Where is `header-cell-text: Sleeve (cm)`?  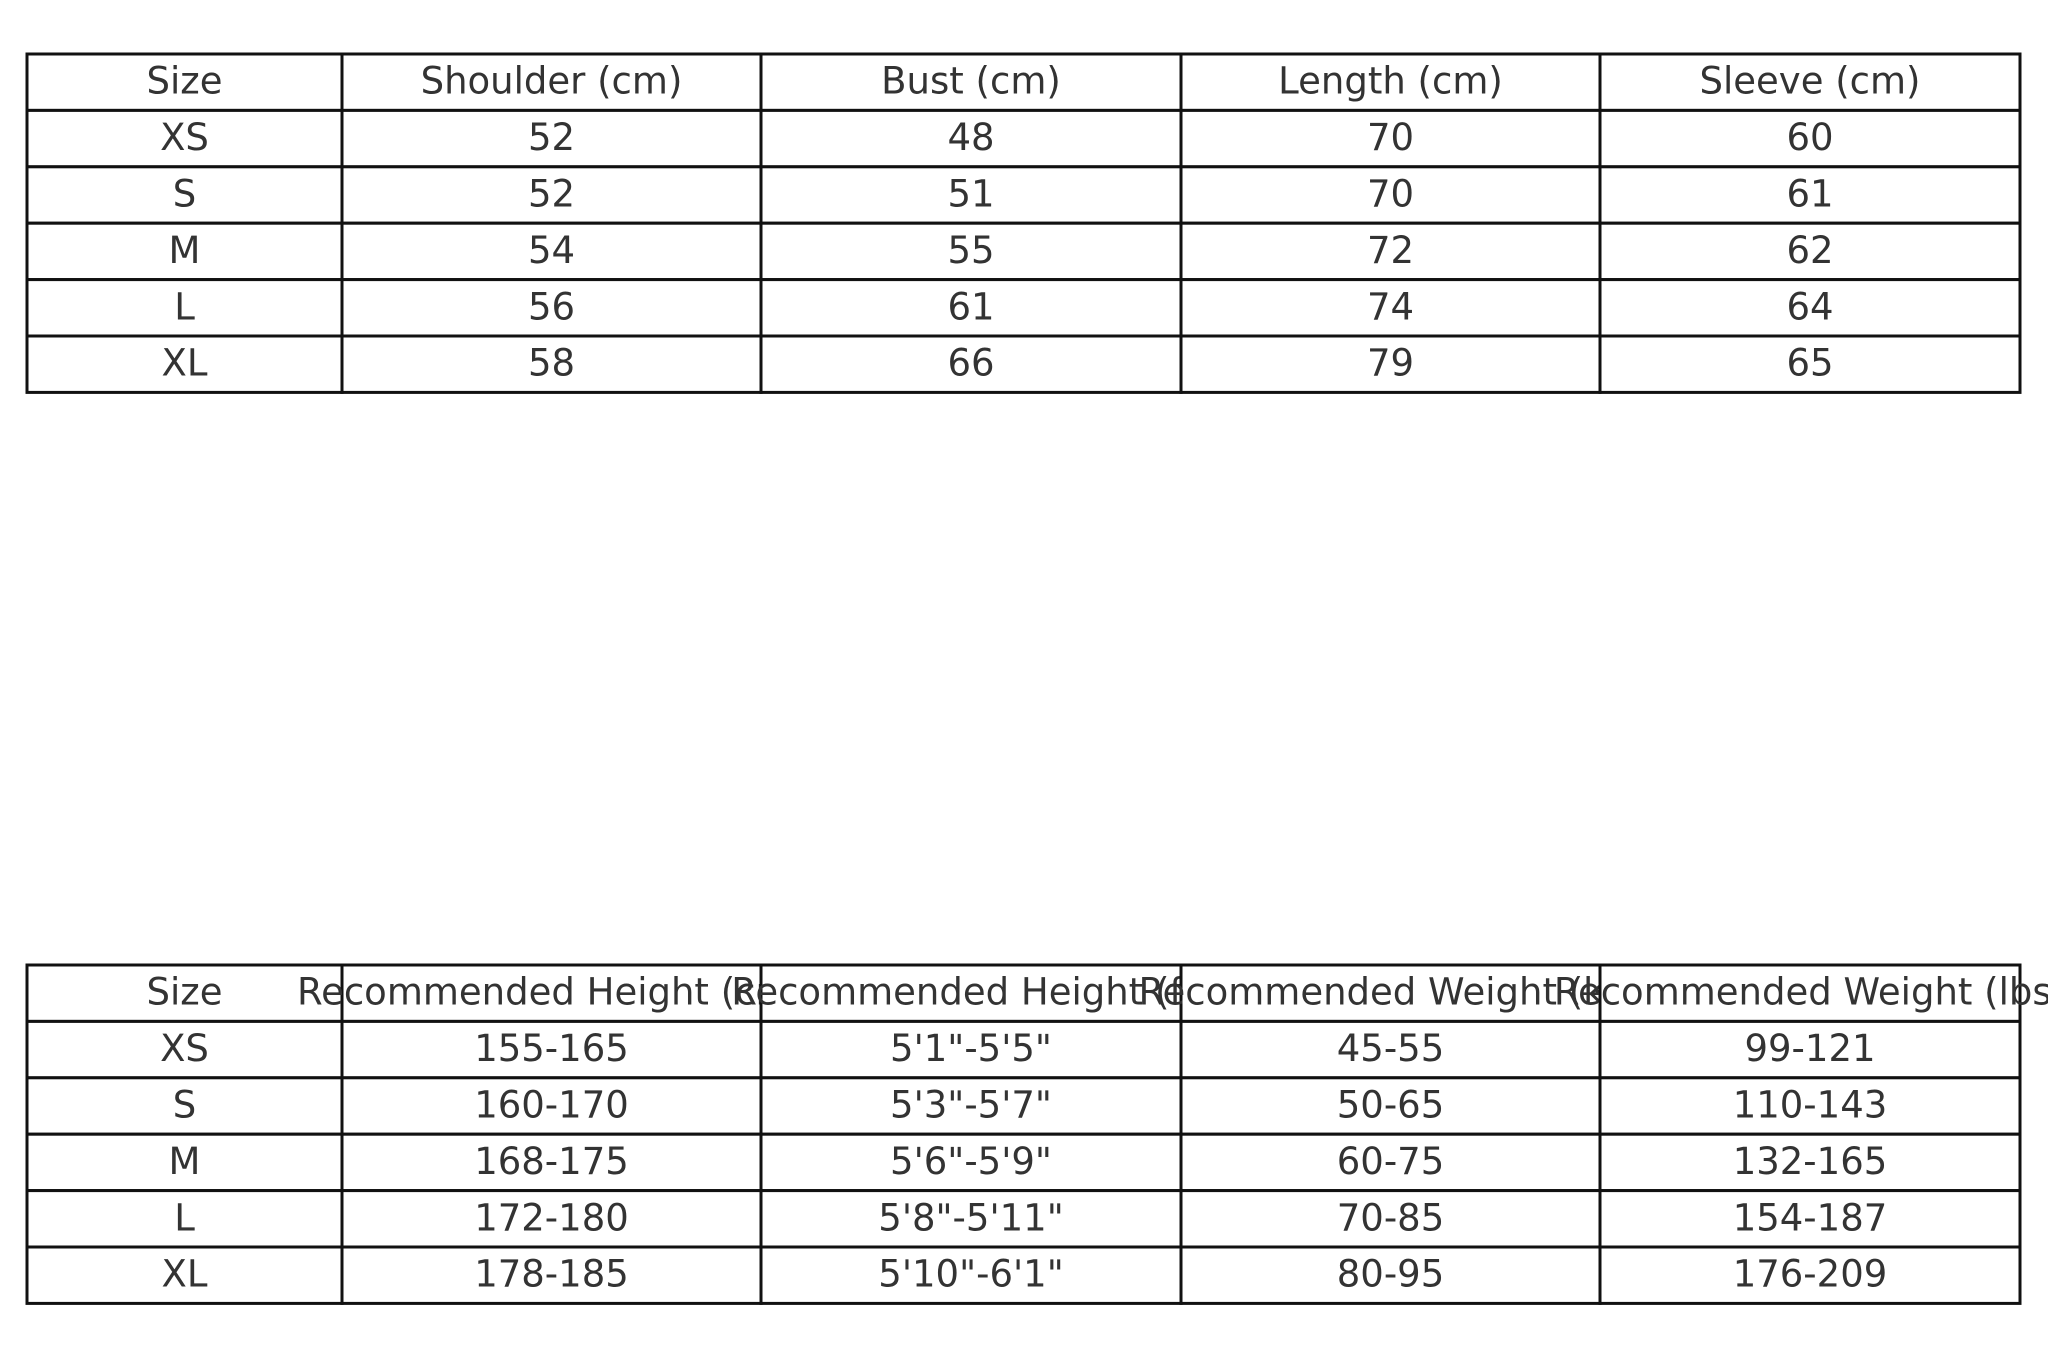 header-cell-text: Sleeve (cm) is located at coordinates (1810, 81).